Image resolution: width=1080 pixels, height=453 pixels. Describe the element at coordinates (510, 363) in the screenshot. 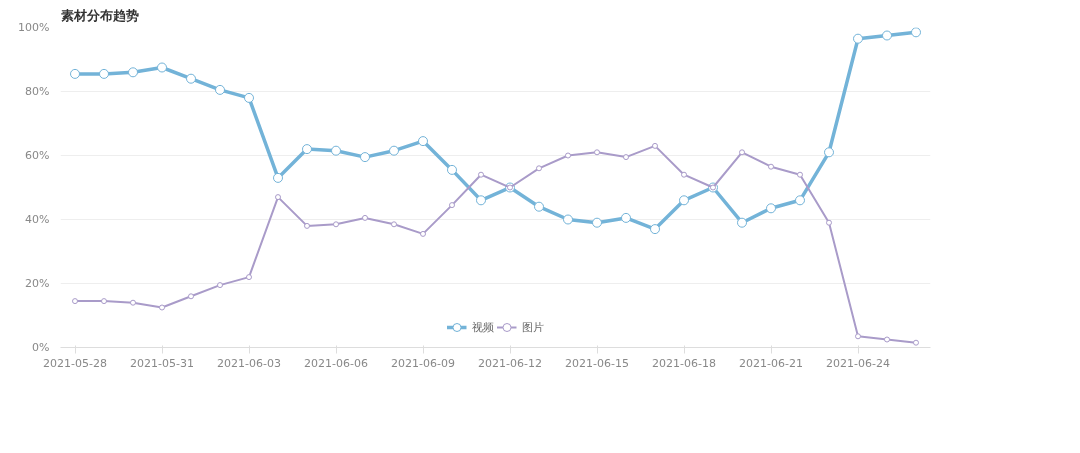

I see `x-tick-label: 2021-06-12` at that location.